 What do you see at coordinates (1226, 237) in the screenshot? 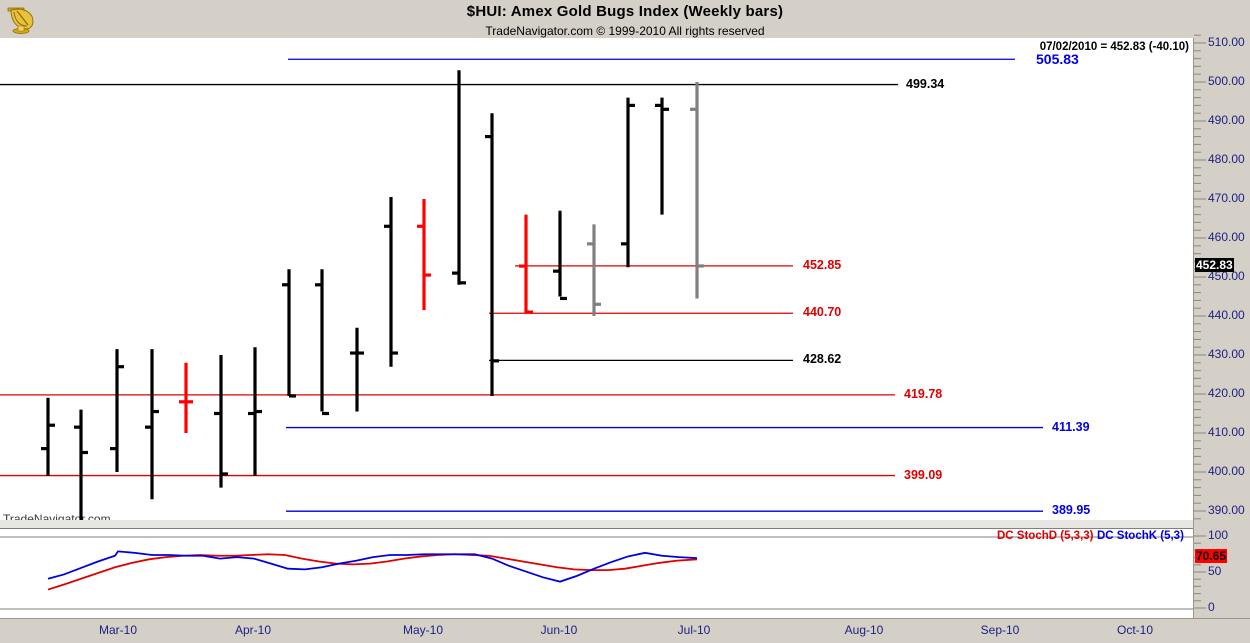
I see `price-axis-tick-label: 460.00` at bounding box center [1226, 237].